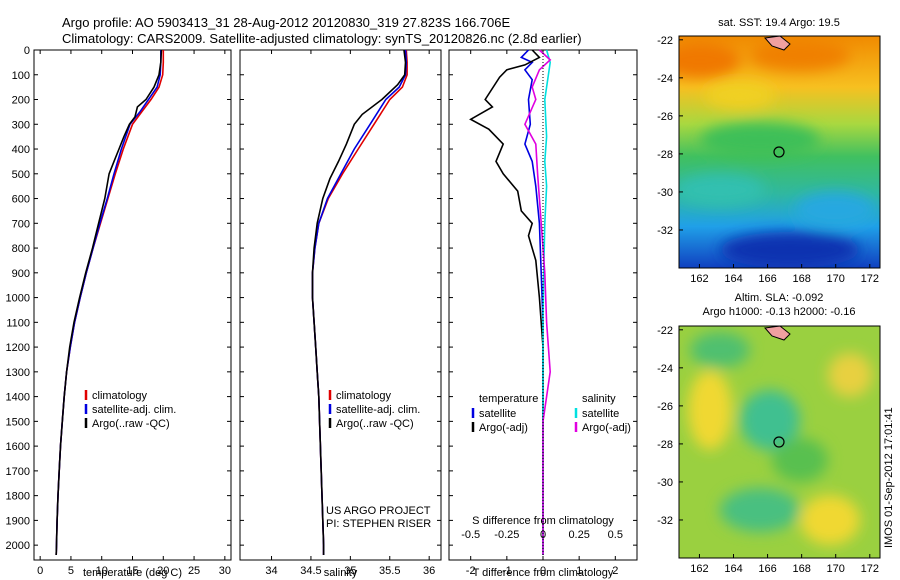 Image resolution: width=900 pixels, height=580 pixels. What do you see at coordinates (870, 569) in the screenshot?
I see `map-x-tick-label: 172` at bounding box center [870, 569].